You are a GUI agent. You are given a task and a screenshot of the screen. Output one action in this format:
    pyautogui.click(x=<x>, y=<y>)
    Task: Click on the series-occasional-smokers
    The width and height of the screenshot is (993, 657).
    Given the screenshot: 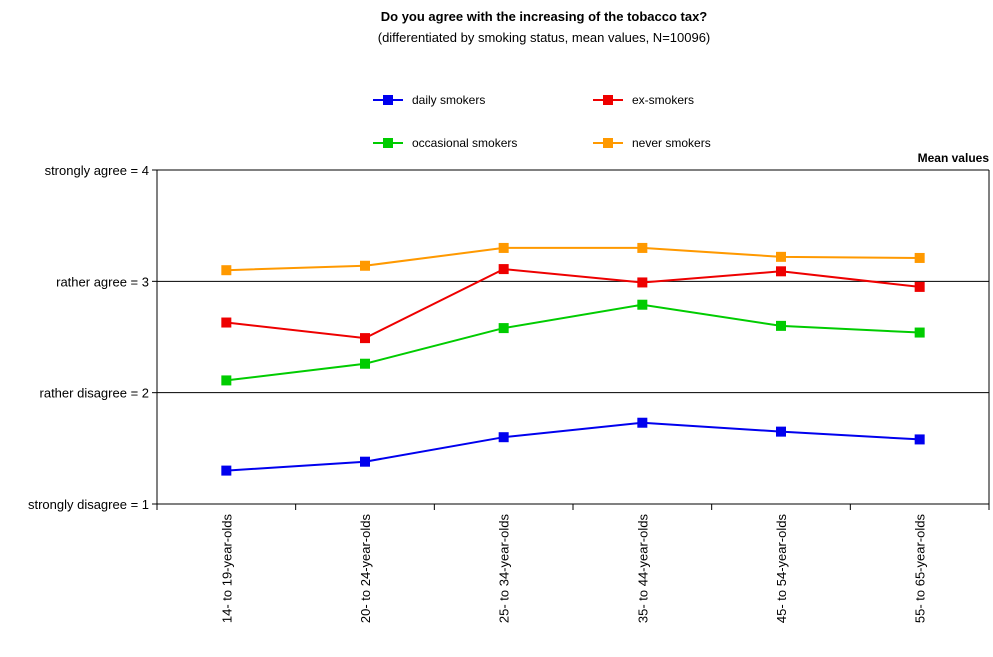 What is the action you would take?
    pyautogui.click(x=573, y=342)
    